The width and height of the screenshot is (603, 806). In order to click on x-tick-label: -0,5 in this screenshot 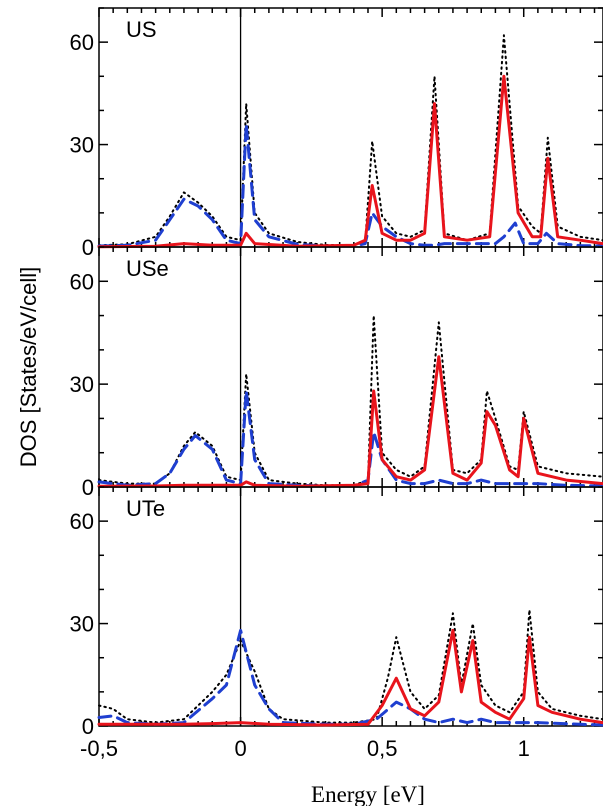, I will do `click(99, 748)`.